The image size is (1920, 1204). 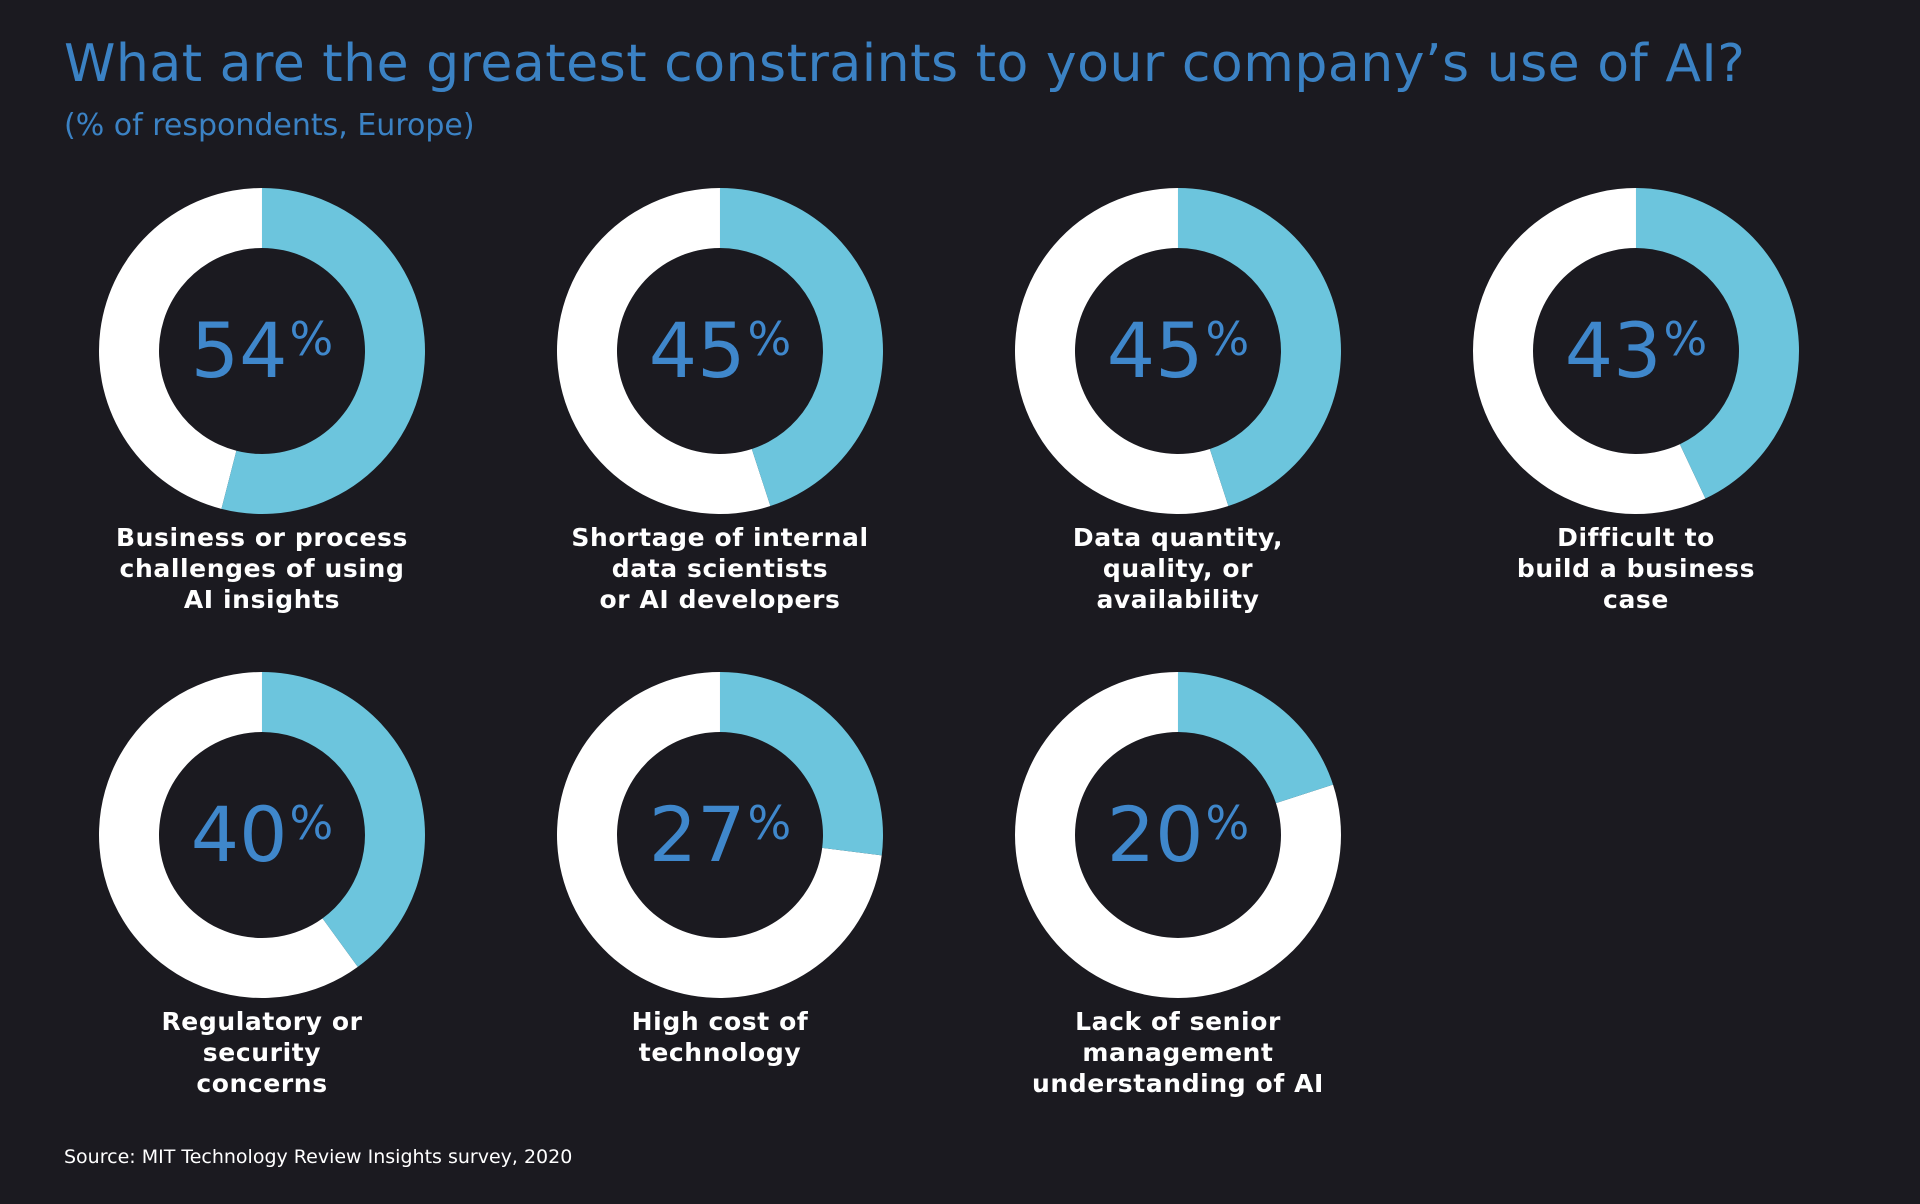 I want to click on donut-value-label: 54%, so click(x=262, y=350).